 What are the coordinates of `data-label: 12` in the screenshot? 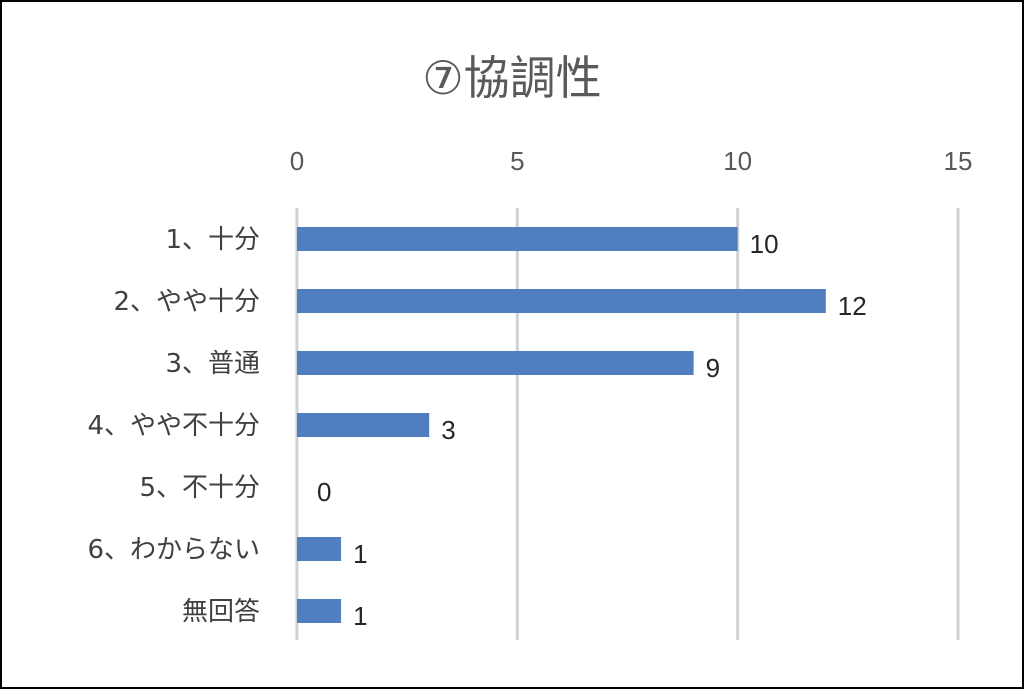 It's located at (852, 306).